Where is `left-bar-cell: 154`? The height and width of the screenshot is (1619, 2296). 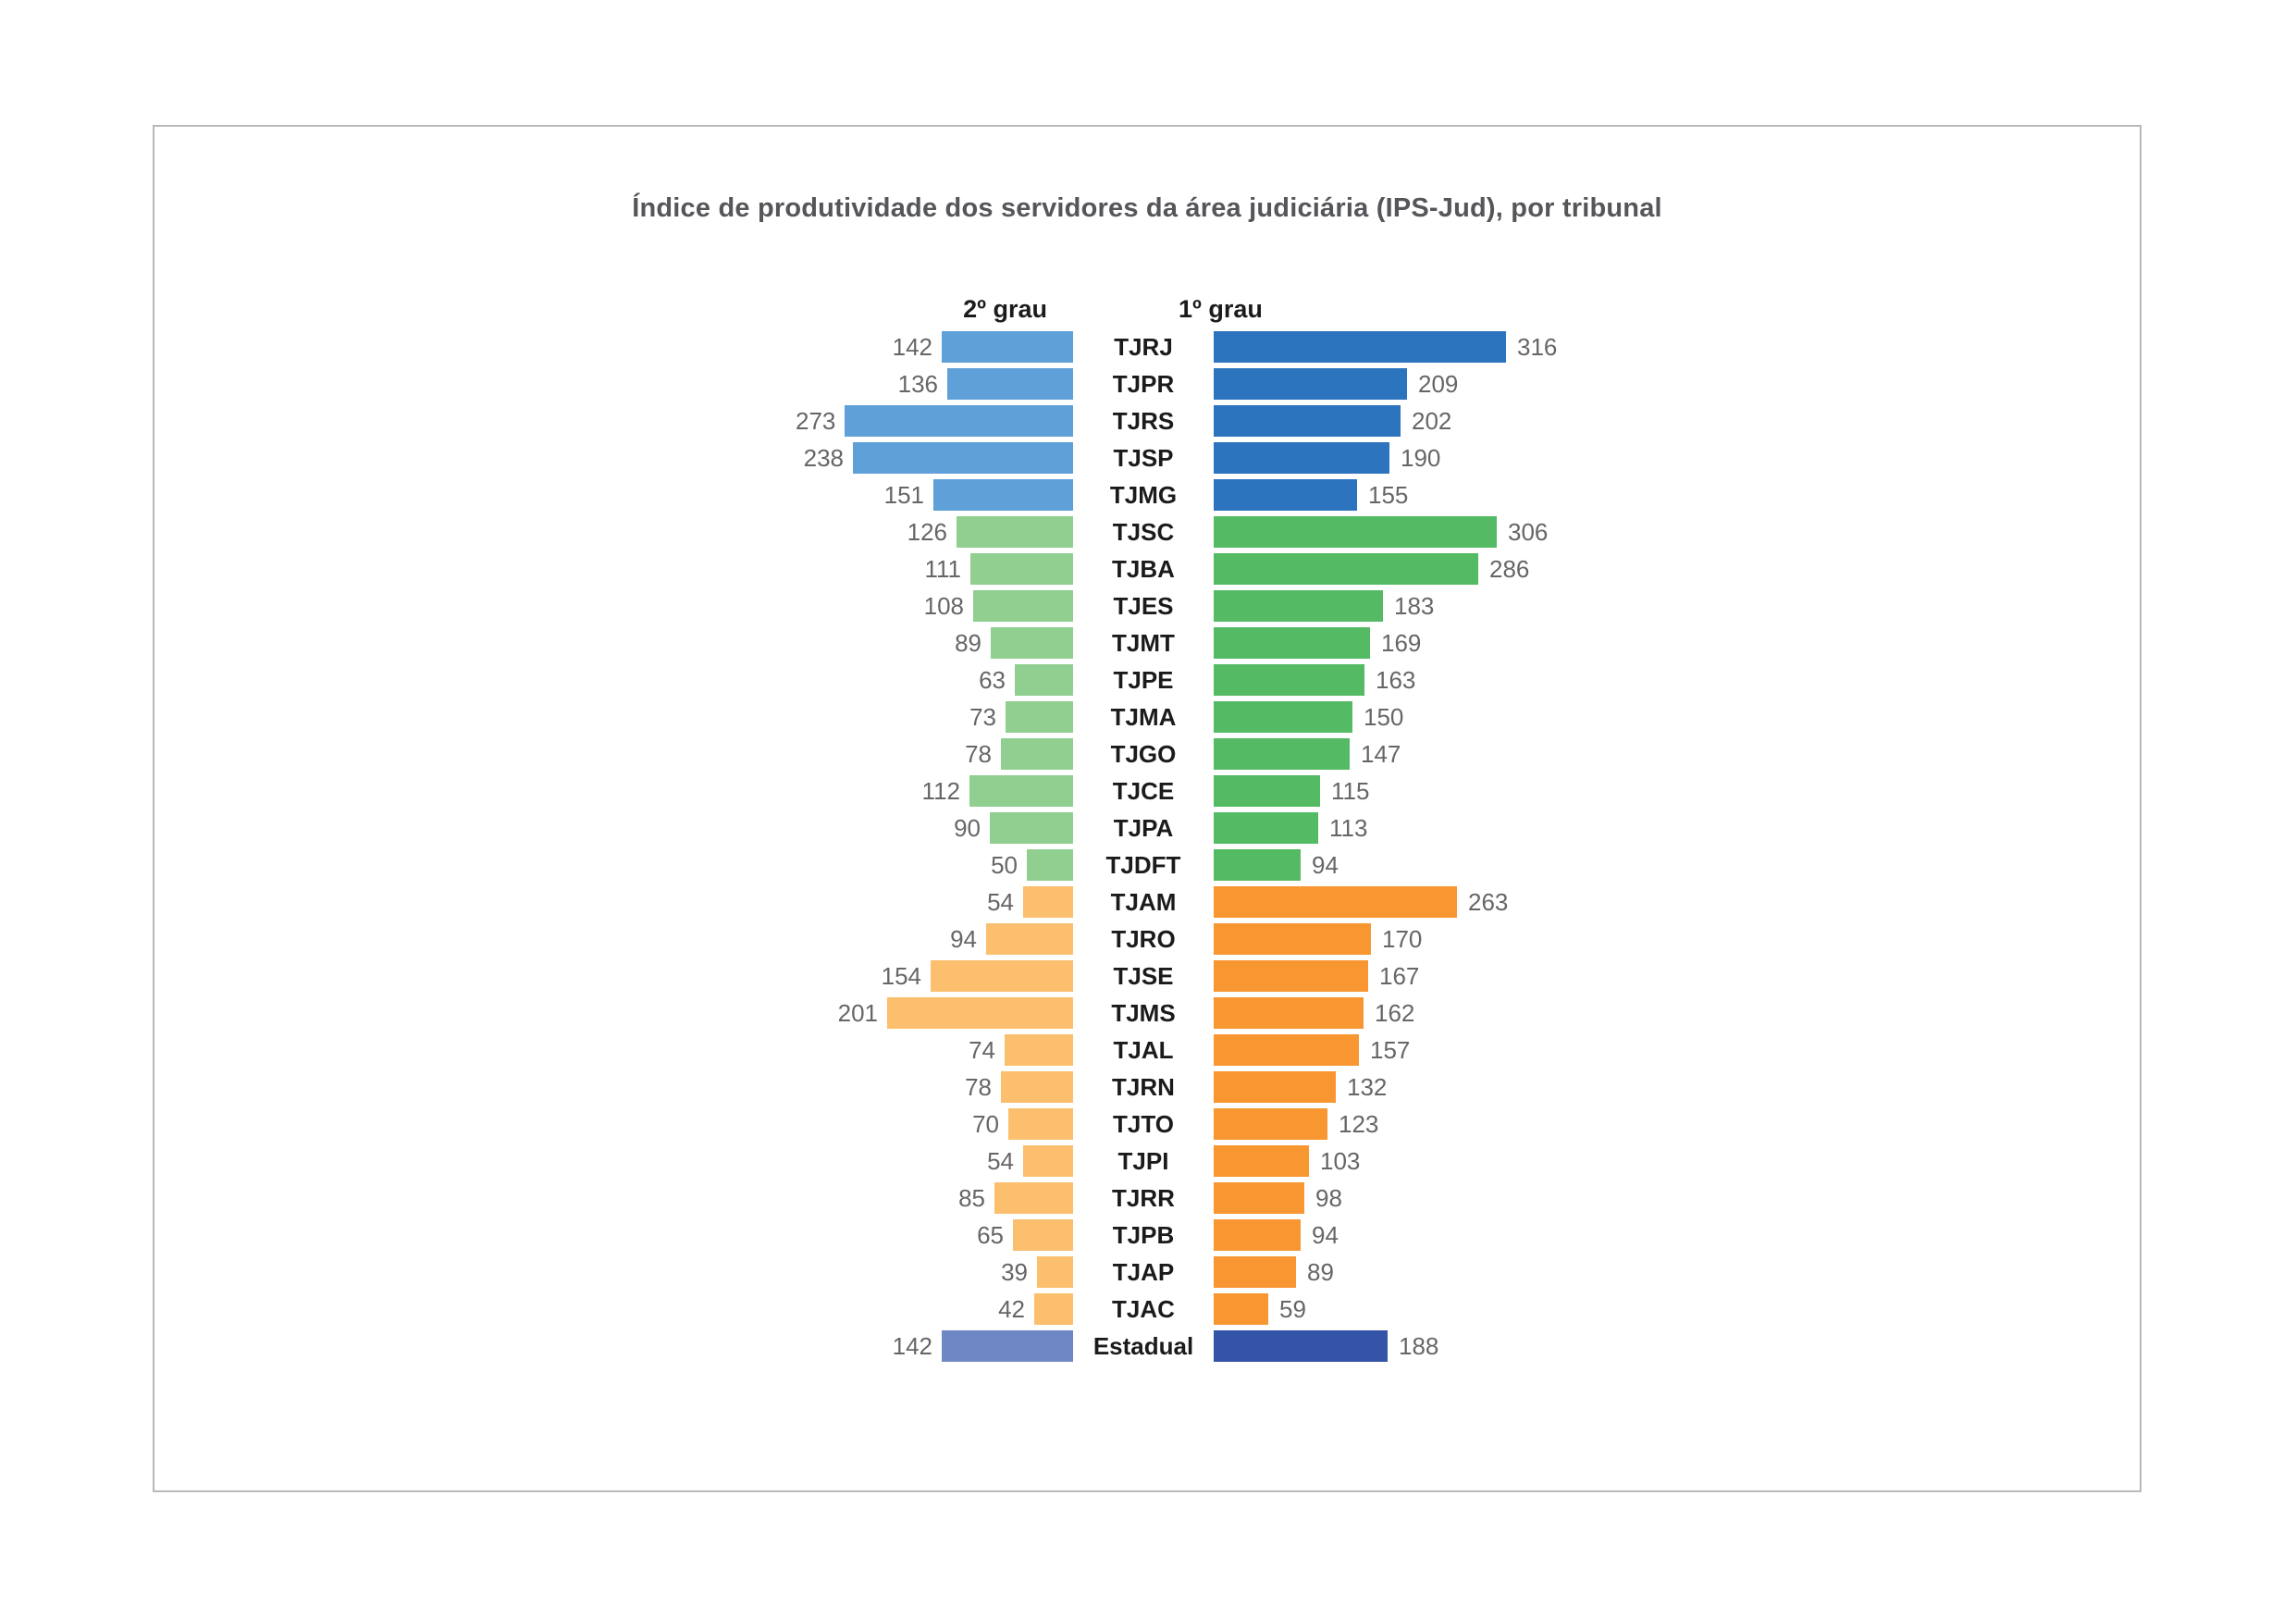 left-bar-cell: 154 is located at coordinates (934, 976).